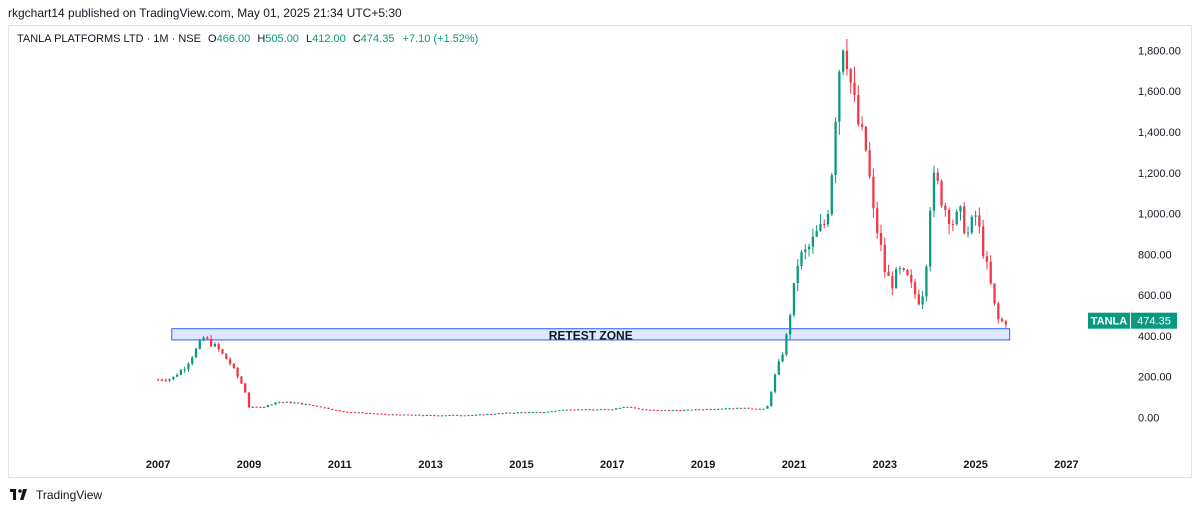 This screenshot has width=1200, height=511. Describe the element at coordinates (212, 39) in the screenshot. I see `open-label: O` at that location.